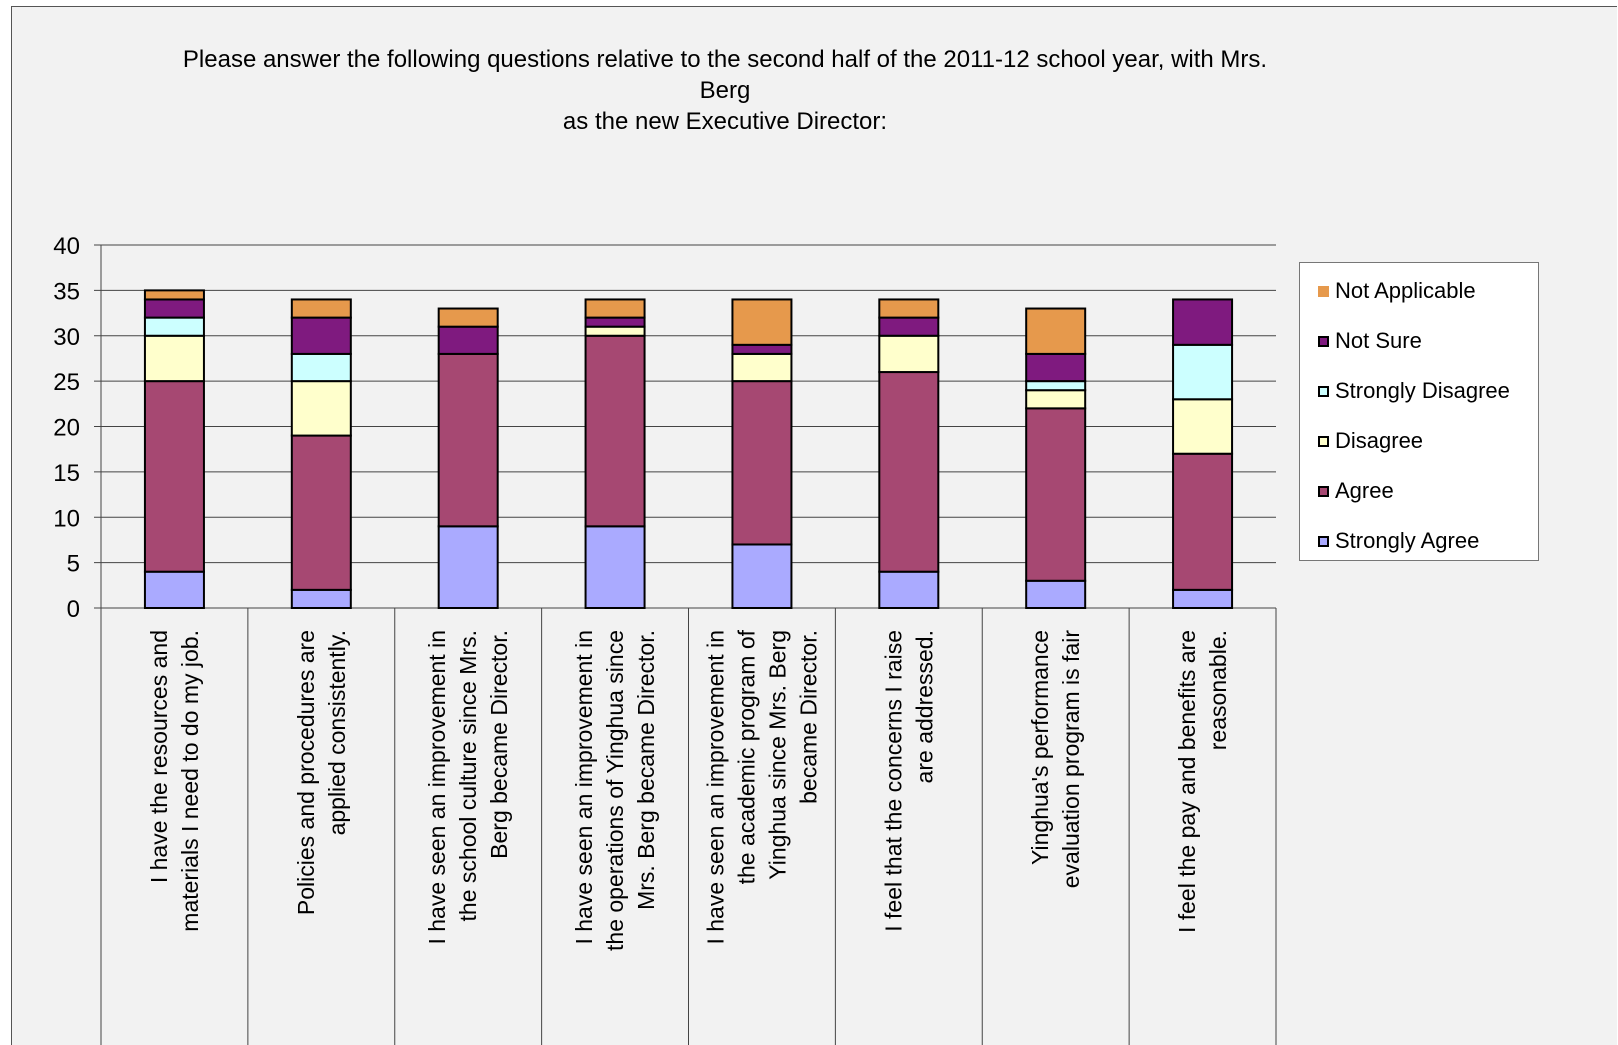 The image size is (1618, 1045). What do you see at coordinates (808, 717) in the screenshot?
I see `x-tick-label-line: became Director.` at bounding box center [808, 717].